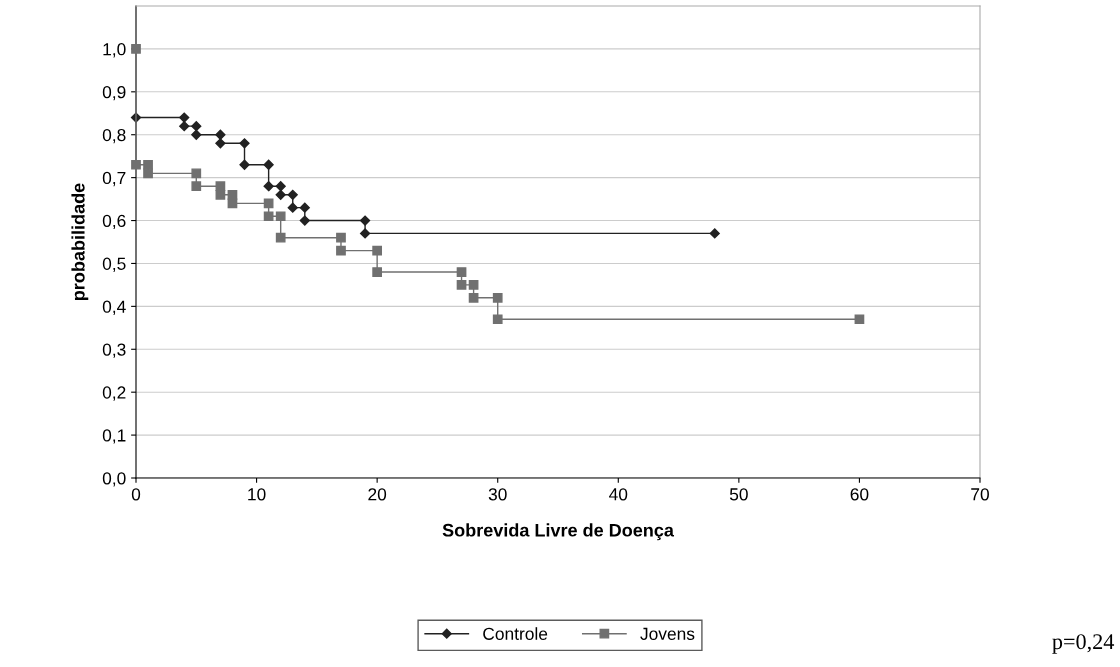  I want to click on y-axis-title: probabilidade, so click(80, 241).